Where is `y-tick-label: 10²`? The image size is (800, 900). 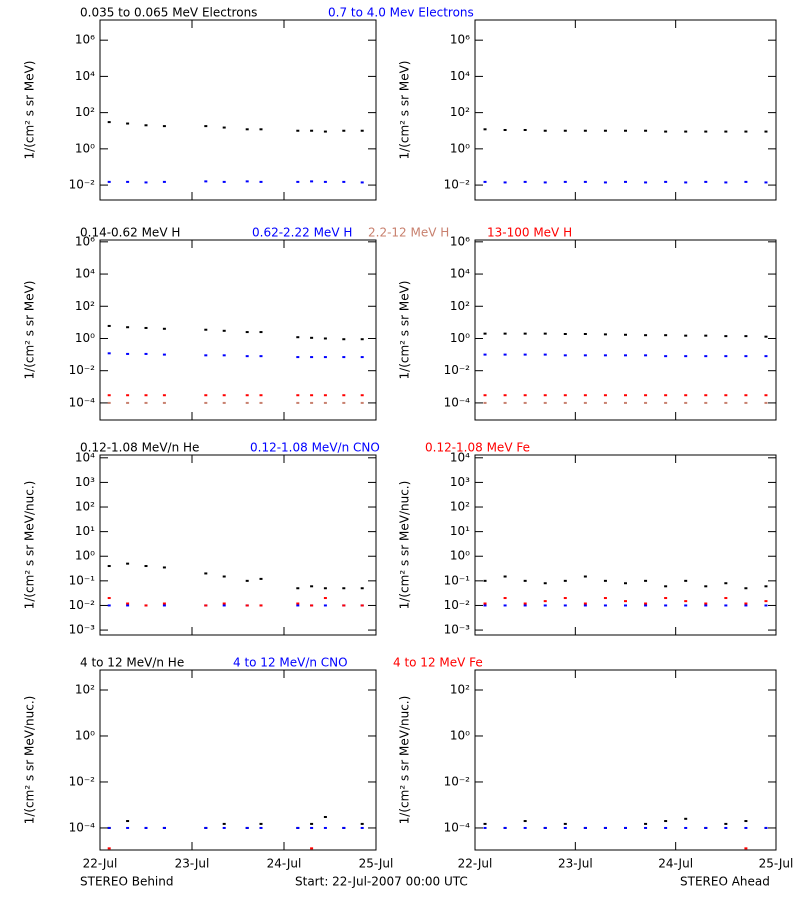 y-tick-label: 10² is located at coordinates (85, 306).